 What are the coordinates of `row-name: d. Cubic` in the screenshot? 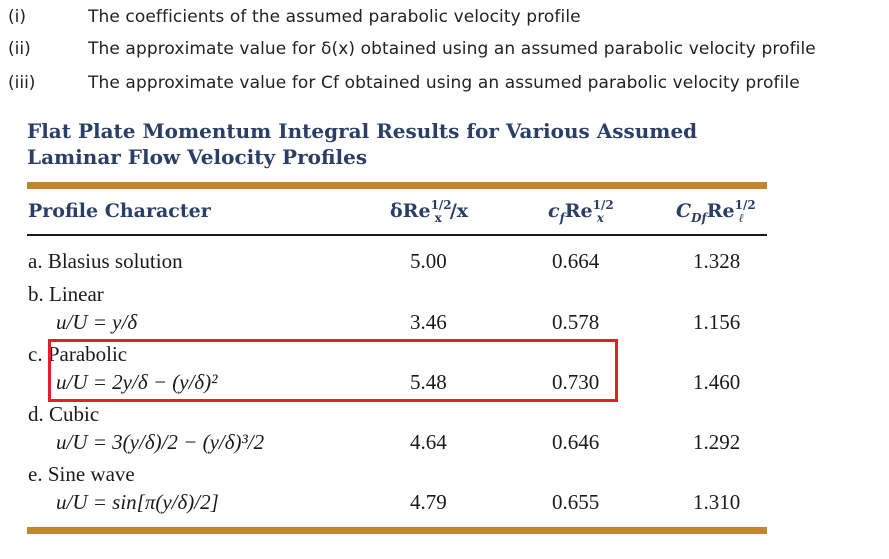 It's located at (64, 414).